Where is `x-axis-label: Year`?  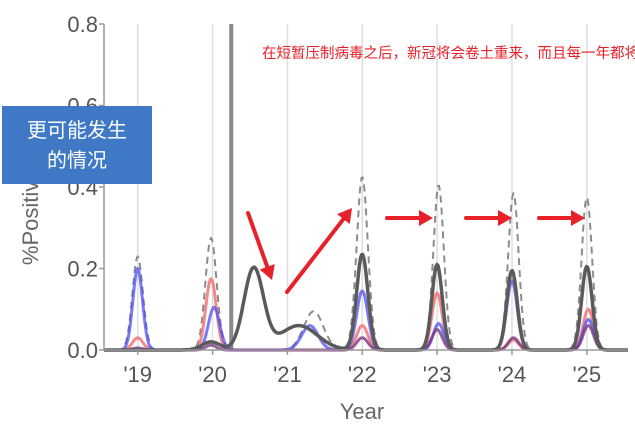
x-axis-label: Year is located at coordinates (362, 411).